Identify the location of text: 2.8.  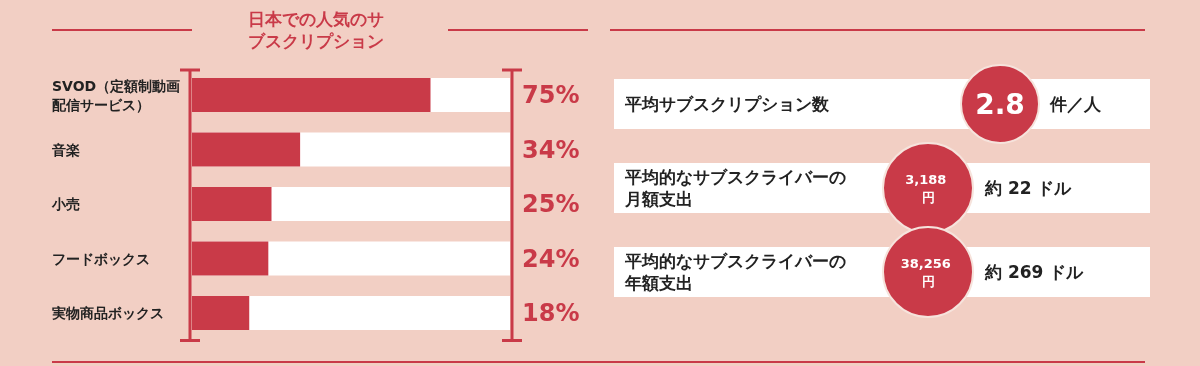
(1000, 104).